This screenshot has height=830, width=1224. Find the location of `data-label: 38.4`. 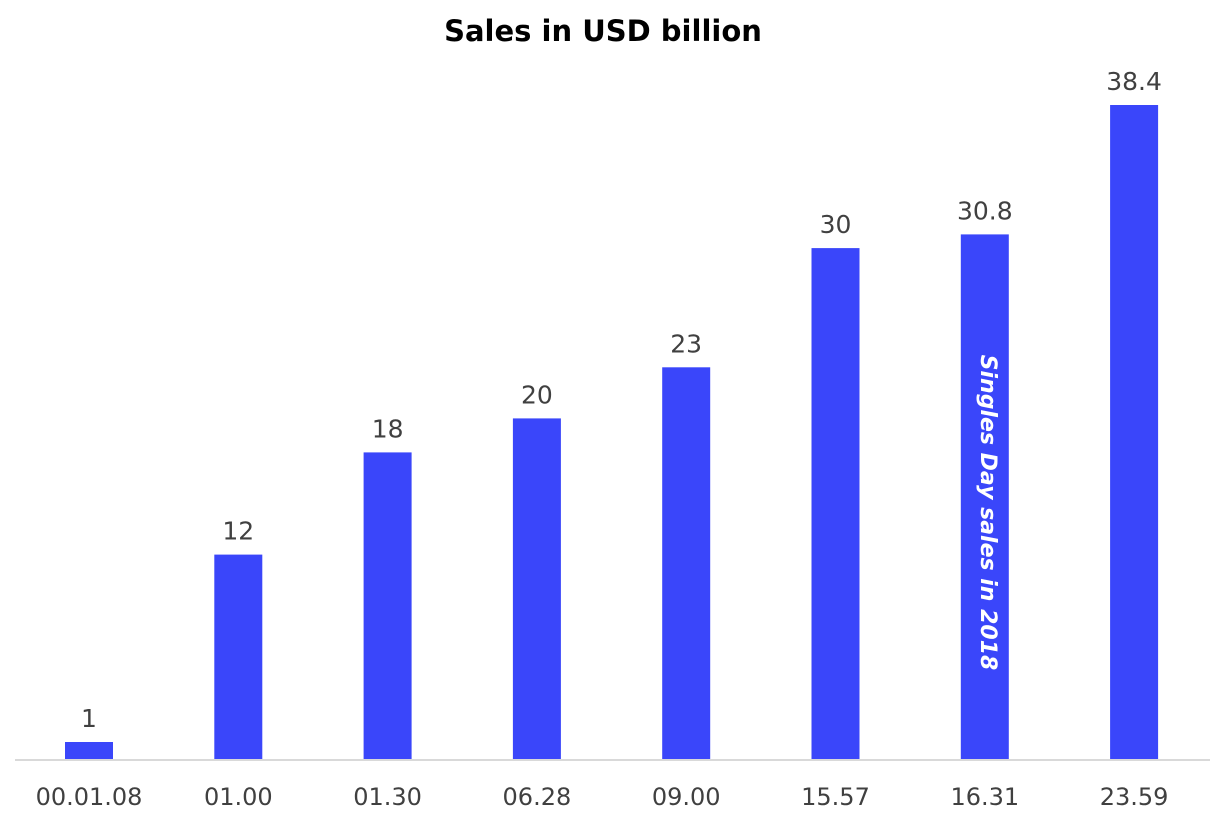

data-label: 38.4 is located at coordinates (1134, 81).